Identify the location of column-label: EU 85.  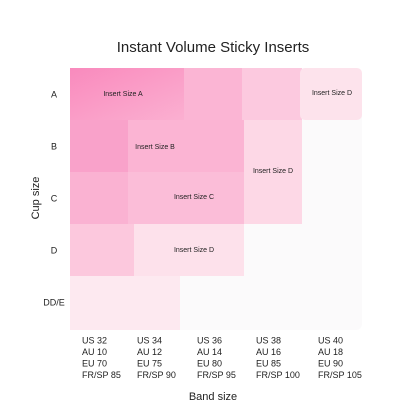
(268, 363).